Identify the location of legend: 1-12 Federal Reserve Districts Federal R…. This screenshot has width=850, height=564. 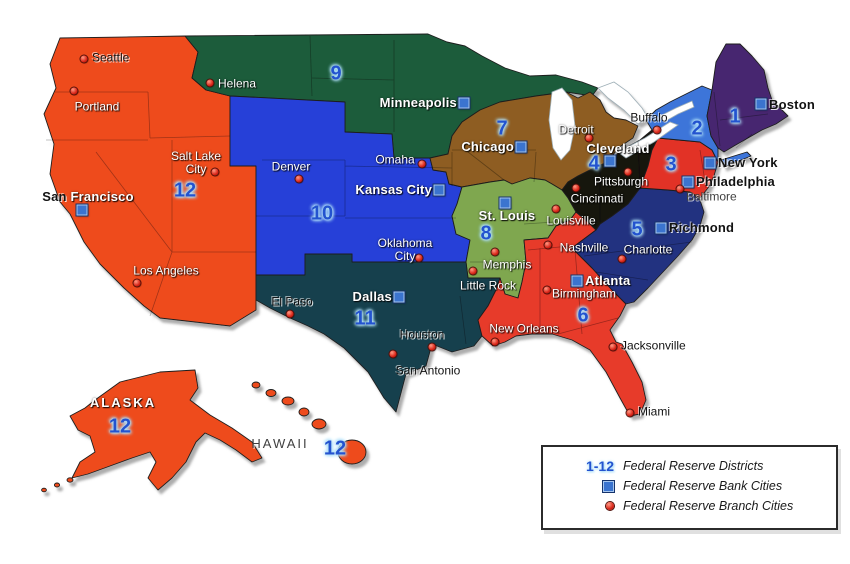
(689, 487).